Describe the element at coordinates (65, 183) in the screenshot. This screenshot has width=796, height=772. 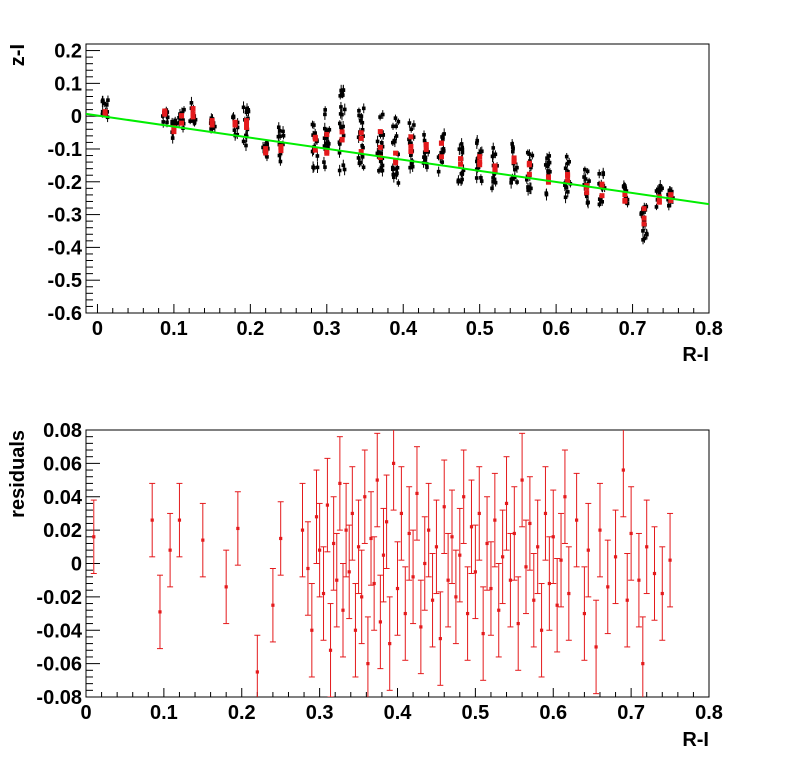
I see `y-tick-label: -0.2` at that location.